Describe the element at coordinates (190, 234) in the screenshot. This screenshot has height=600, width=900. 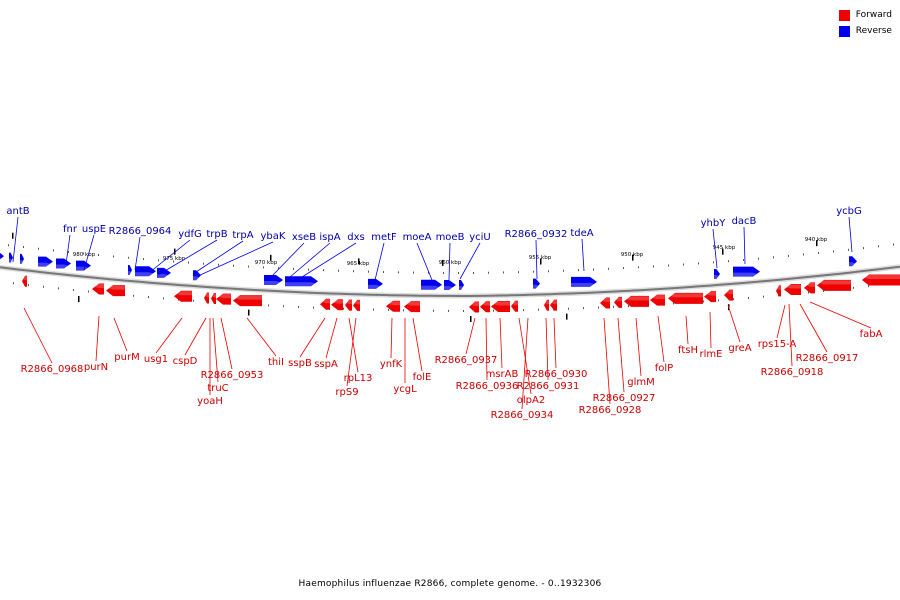
I see `reverse-gene-label-ydfg: ydfG` at that location.